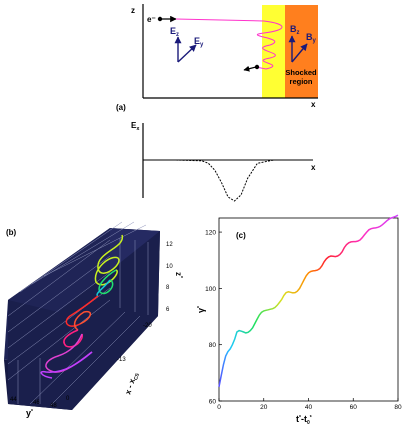 Image resolution: width=406 pixels, height=428 pixels. What do you see at coordinates (228, 180) in the screenshot?
I see `ex-profile-curve` at bounding box center [228, 180].